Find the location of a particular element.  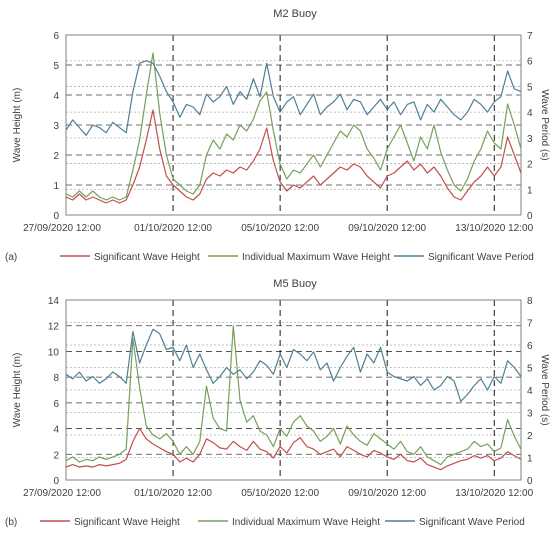

right-tick-label: 8 is located at coordinates (530, 301).